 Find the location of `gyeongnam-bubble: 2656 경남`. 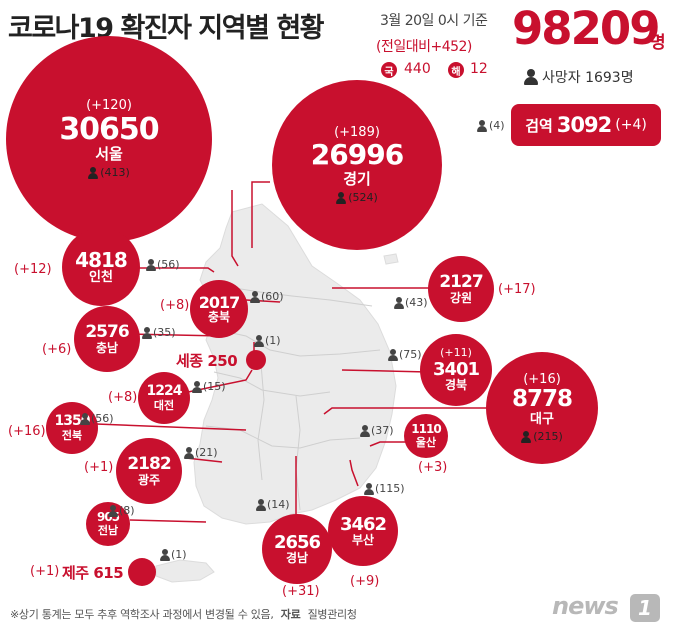

gyeongnam-bubble: 2656 경남 is located at coordinates (297, 549).